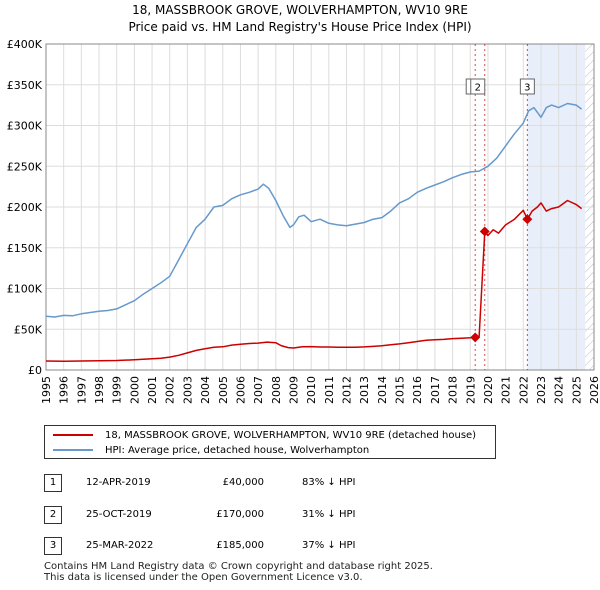  I want to click on y-tick-label: £100K, so click(25, 289).